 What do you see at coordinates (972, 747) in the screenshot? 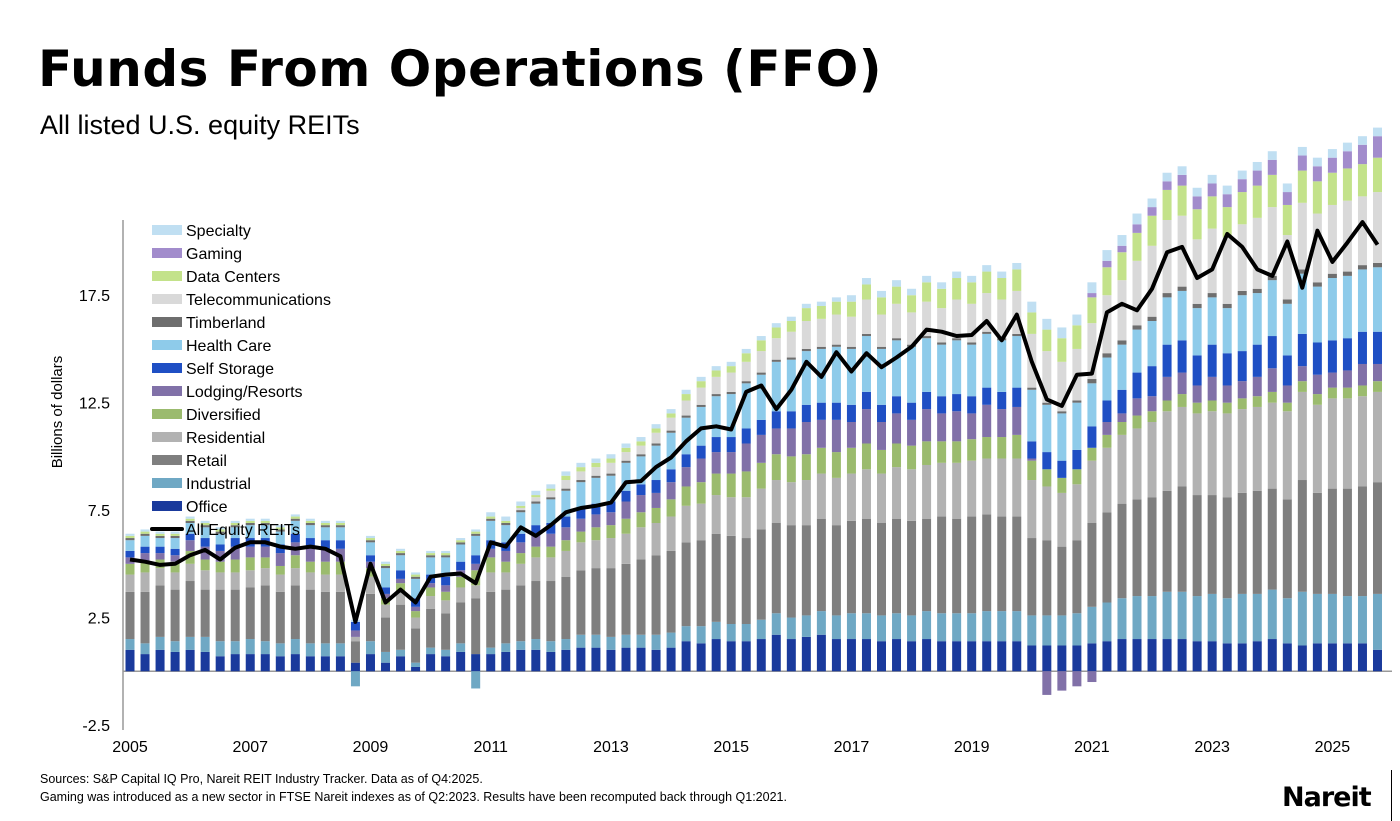
I see `x-tick-label: 2019` at bounding box center [972, 747].